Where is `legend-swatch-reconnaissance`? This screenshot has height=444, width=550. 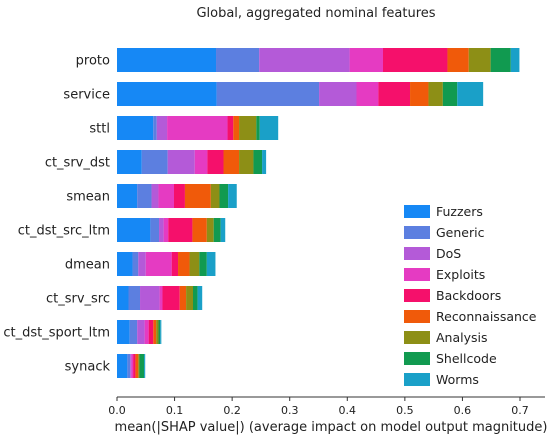 legend-swatch-reconnaissance is located at coordinates (417, 316).